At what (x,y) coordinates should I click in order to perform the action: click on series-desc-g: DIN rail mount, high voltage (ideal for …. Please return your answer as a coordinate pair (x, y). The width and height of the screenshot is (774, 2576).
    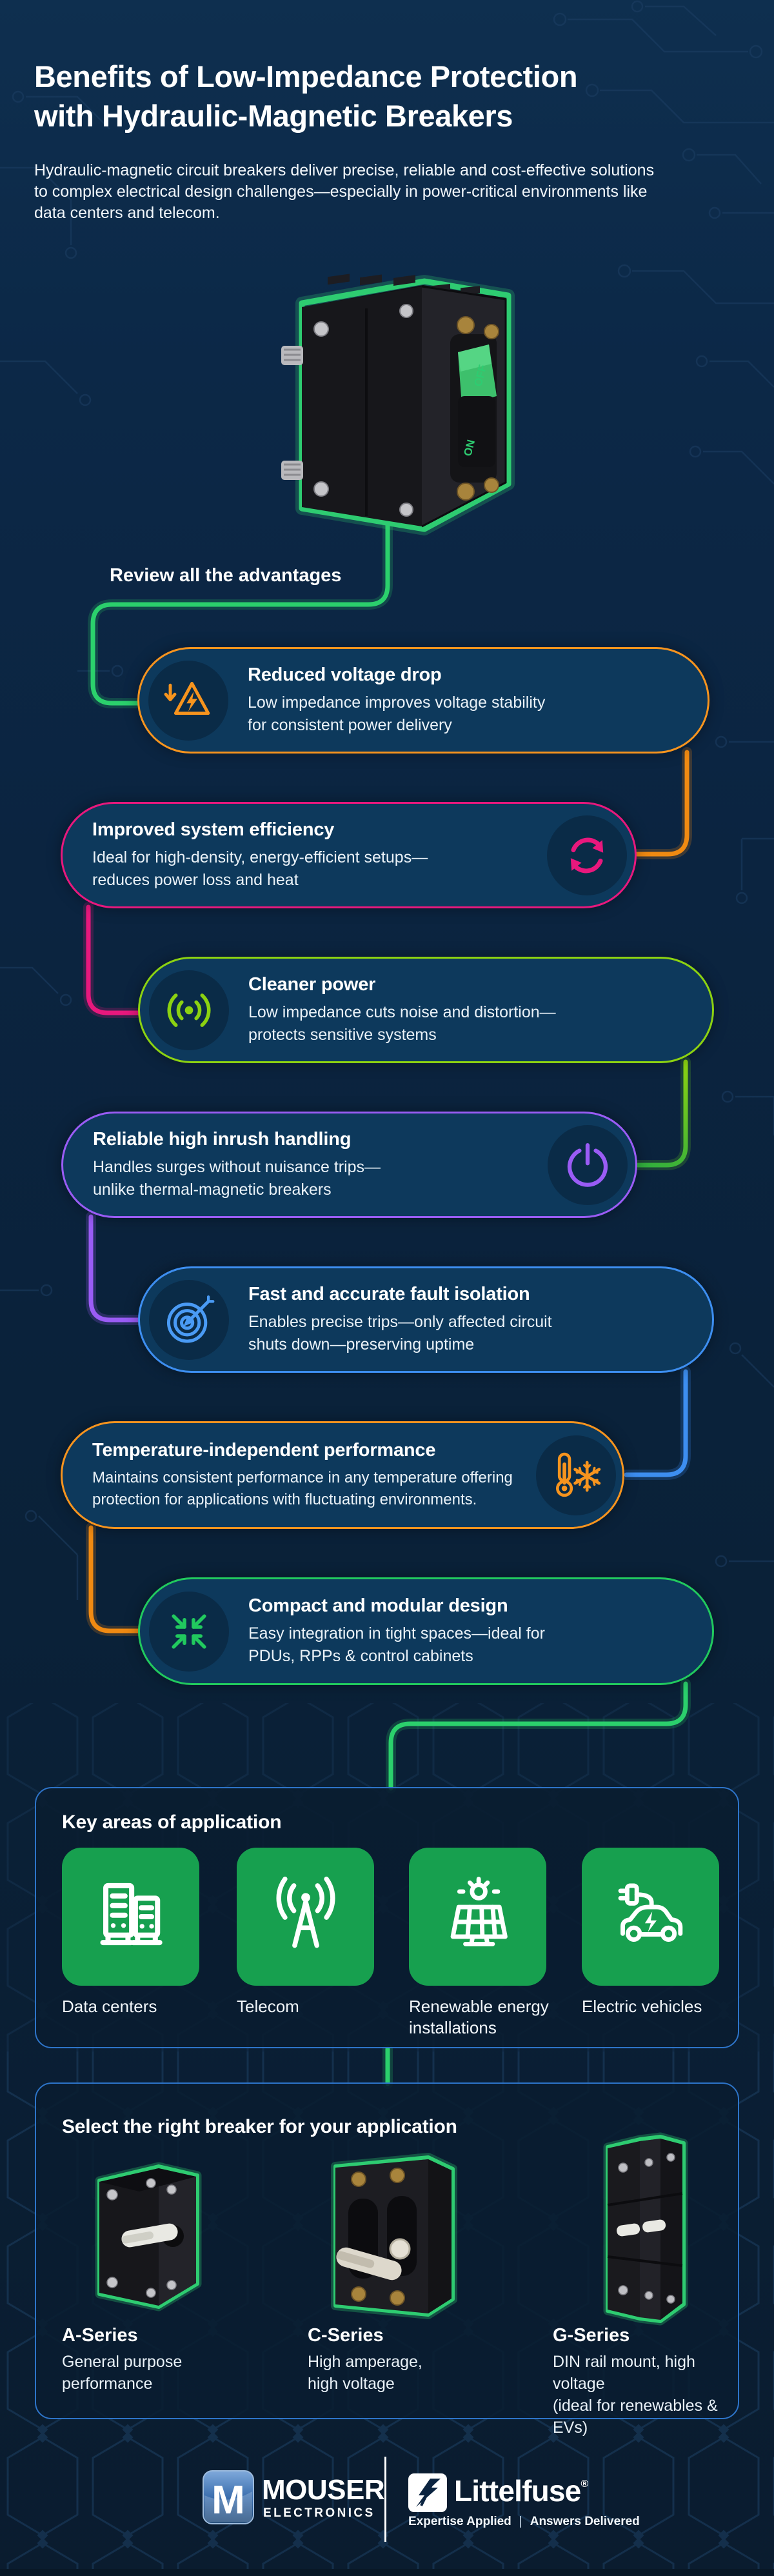
    Looking at the image, I should click on (635, 2395).